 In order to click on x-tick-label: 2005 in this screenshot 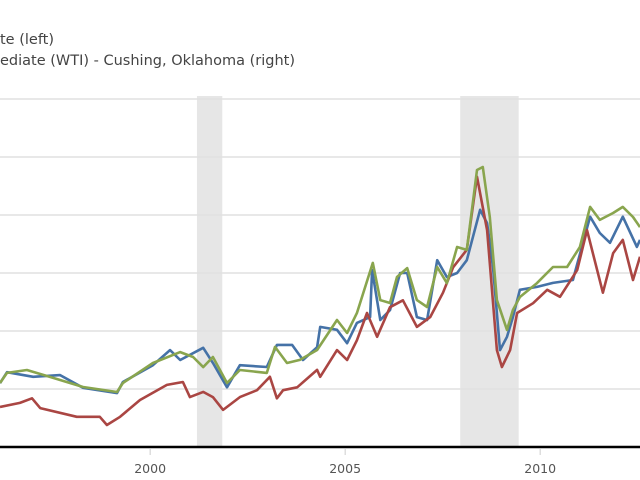, I will do `click(345, 468)`.